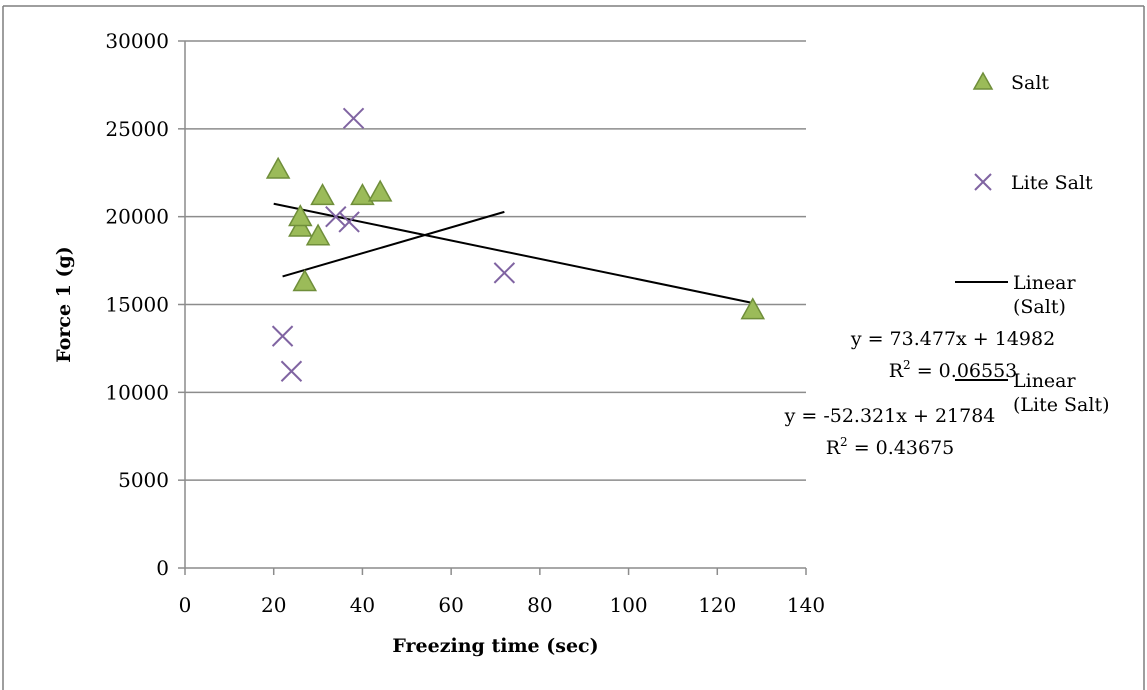  I want to click on equation-linear-lite-salt: y = 73.477x + 14982, so click(952, 339).